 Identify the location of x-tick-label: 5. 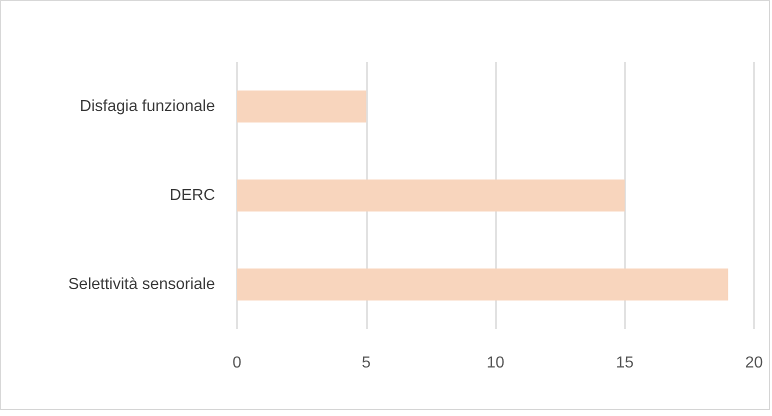
(366, 363).